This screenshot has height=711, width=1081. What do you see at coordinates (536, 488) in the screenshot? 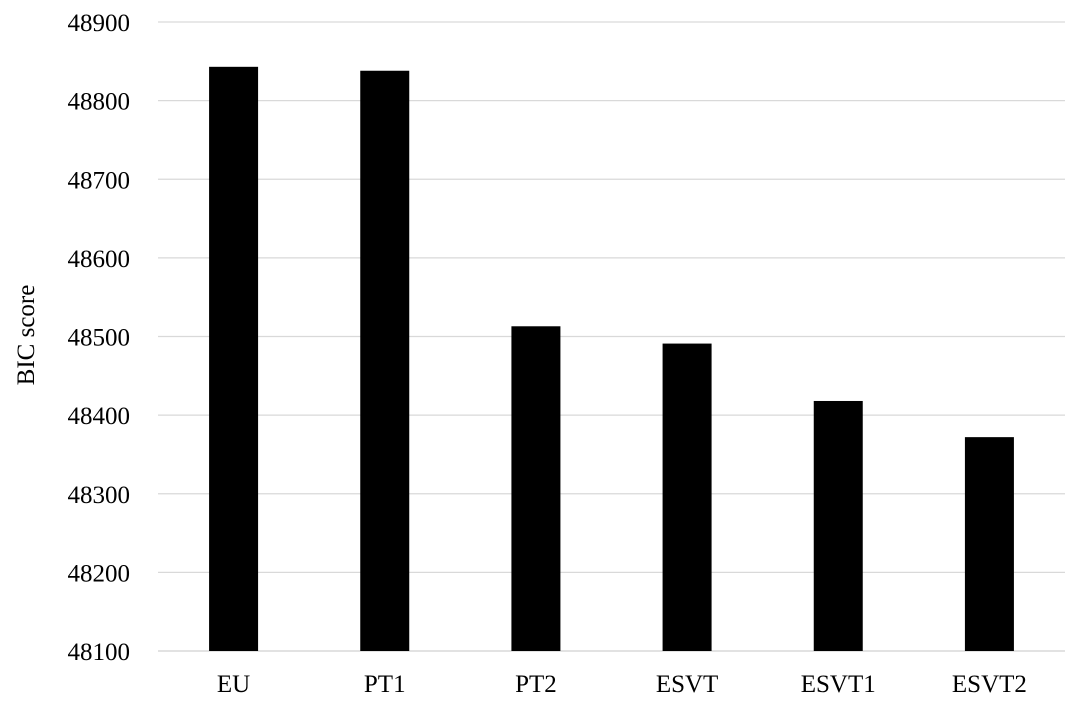
I see `bar-pt2` at bounding box center [536, 488].